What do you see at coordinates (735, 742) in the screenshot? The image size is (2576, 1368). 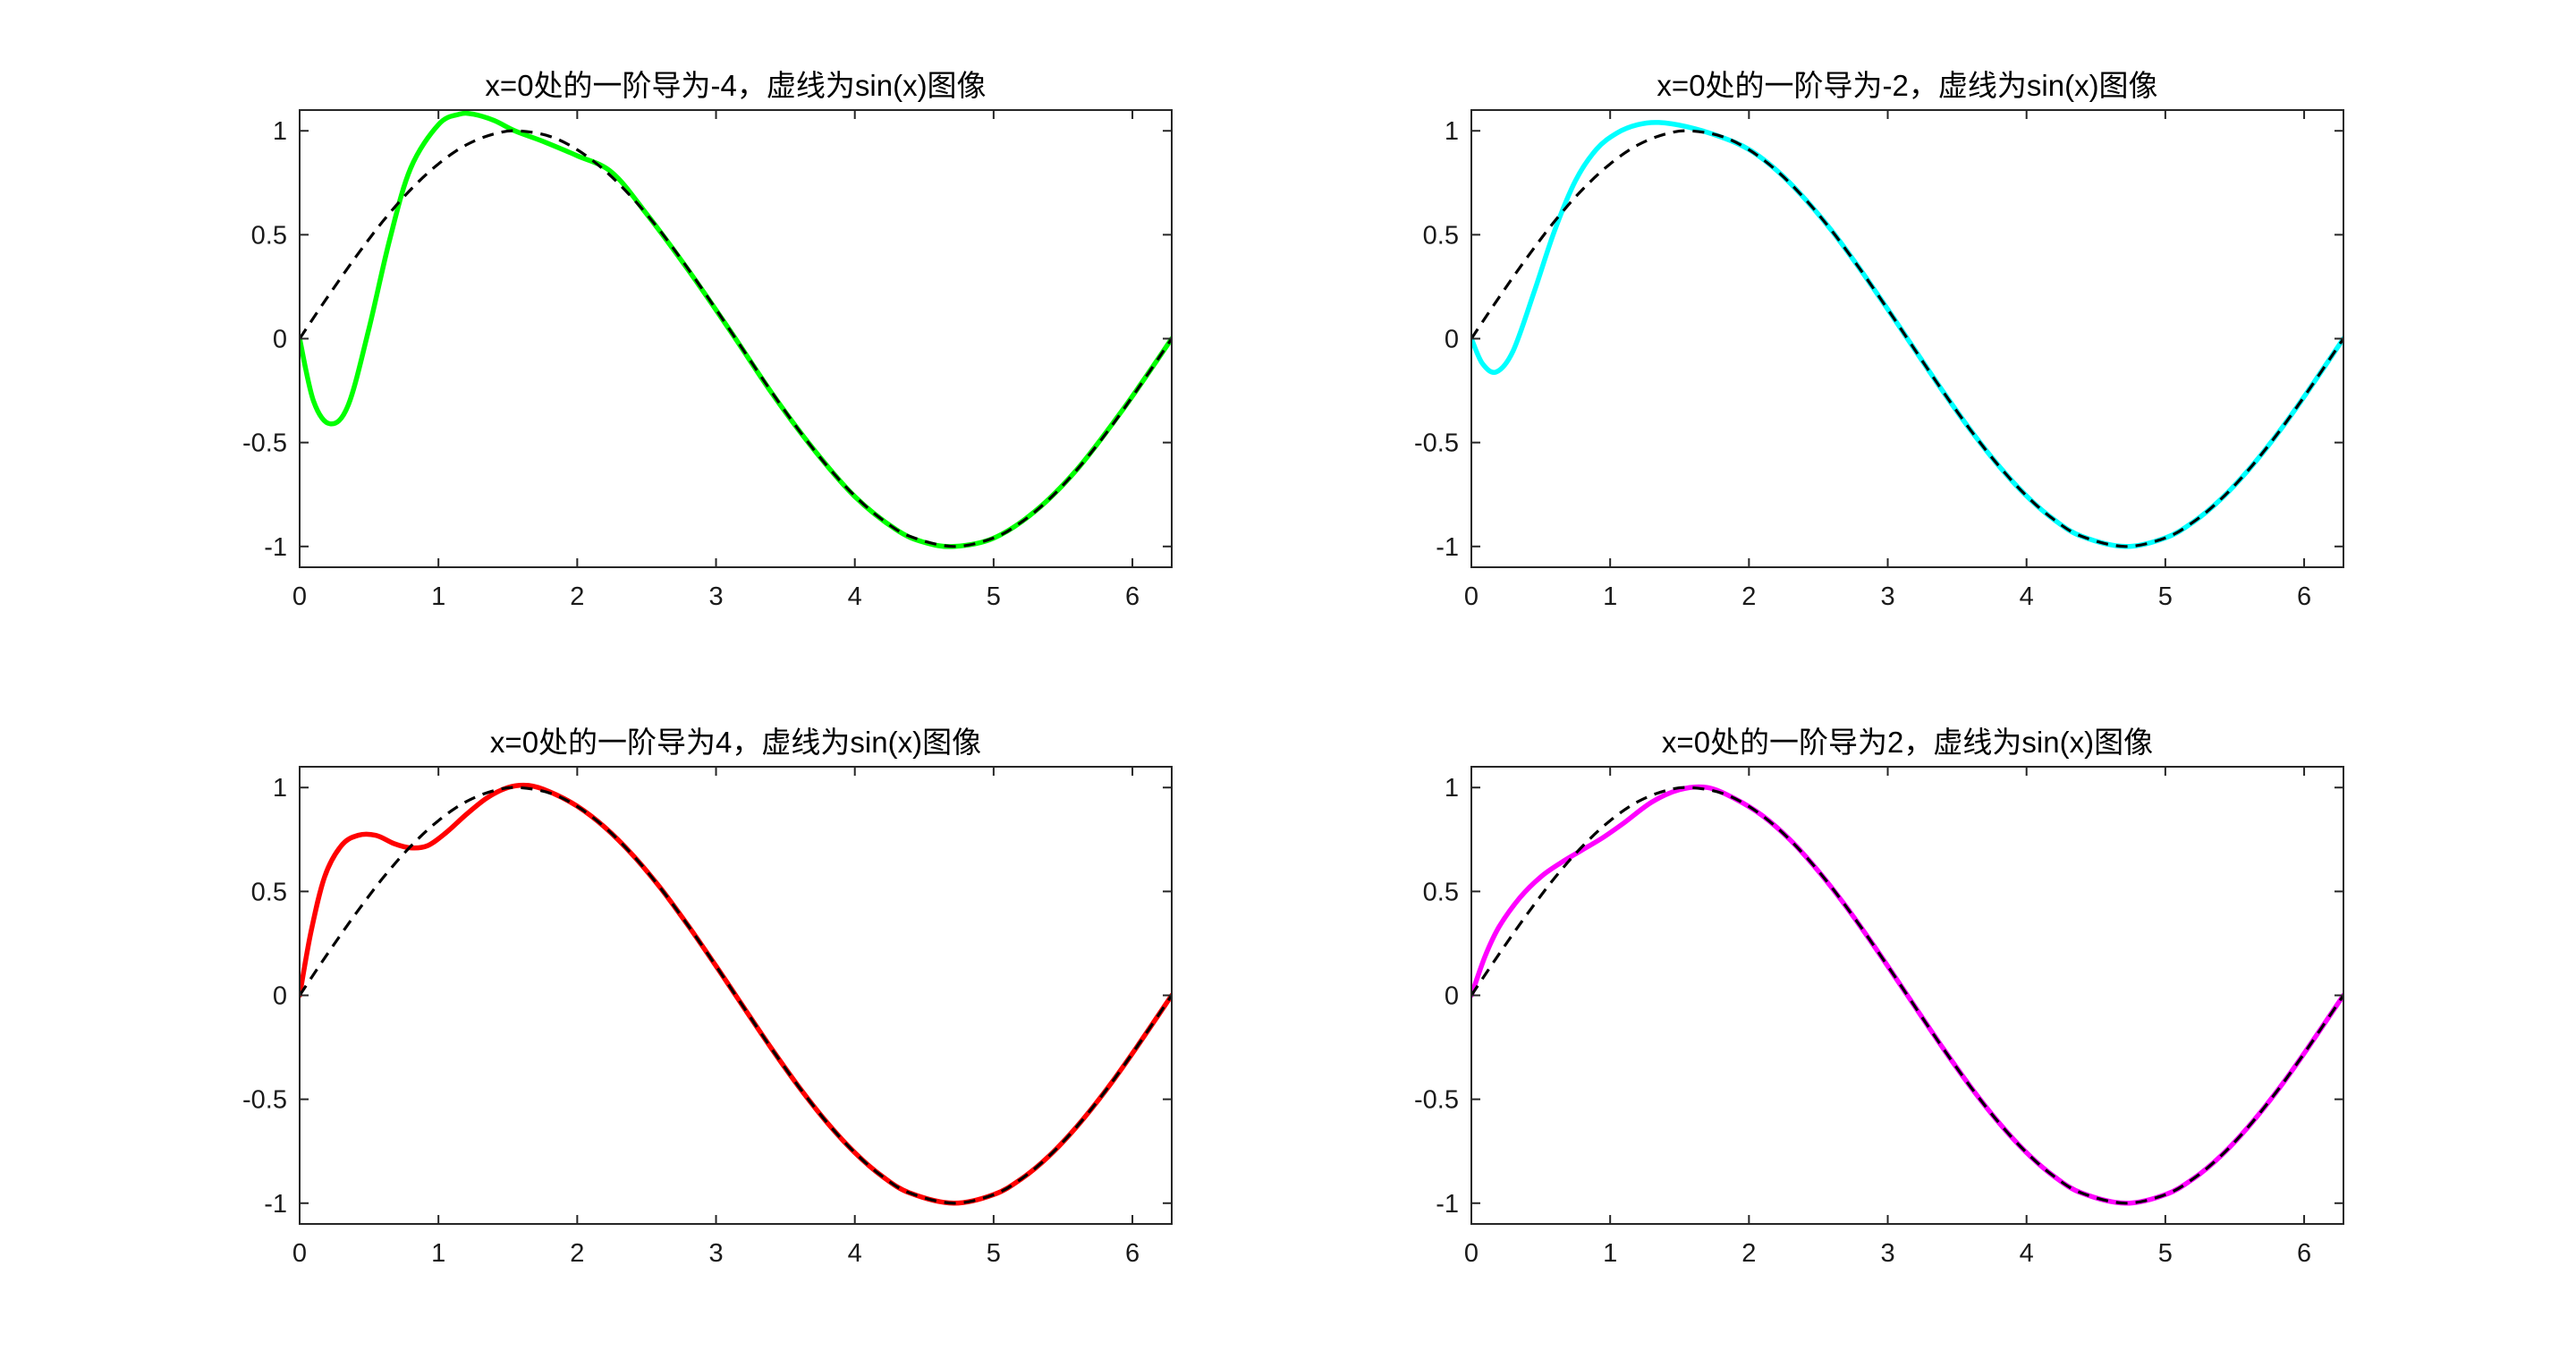 I see `chart-title: x=0处的一阶导为4，虚线为sin(x)图像` at bounding box center [735, 742].